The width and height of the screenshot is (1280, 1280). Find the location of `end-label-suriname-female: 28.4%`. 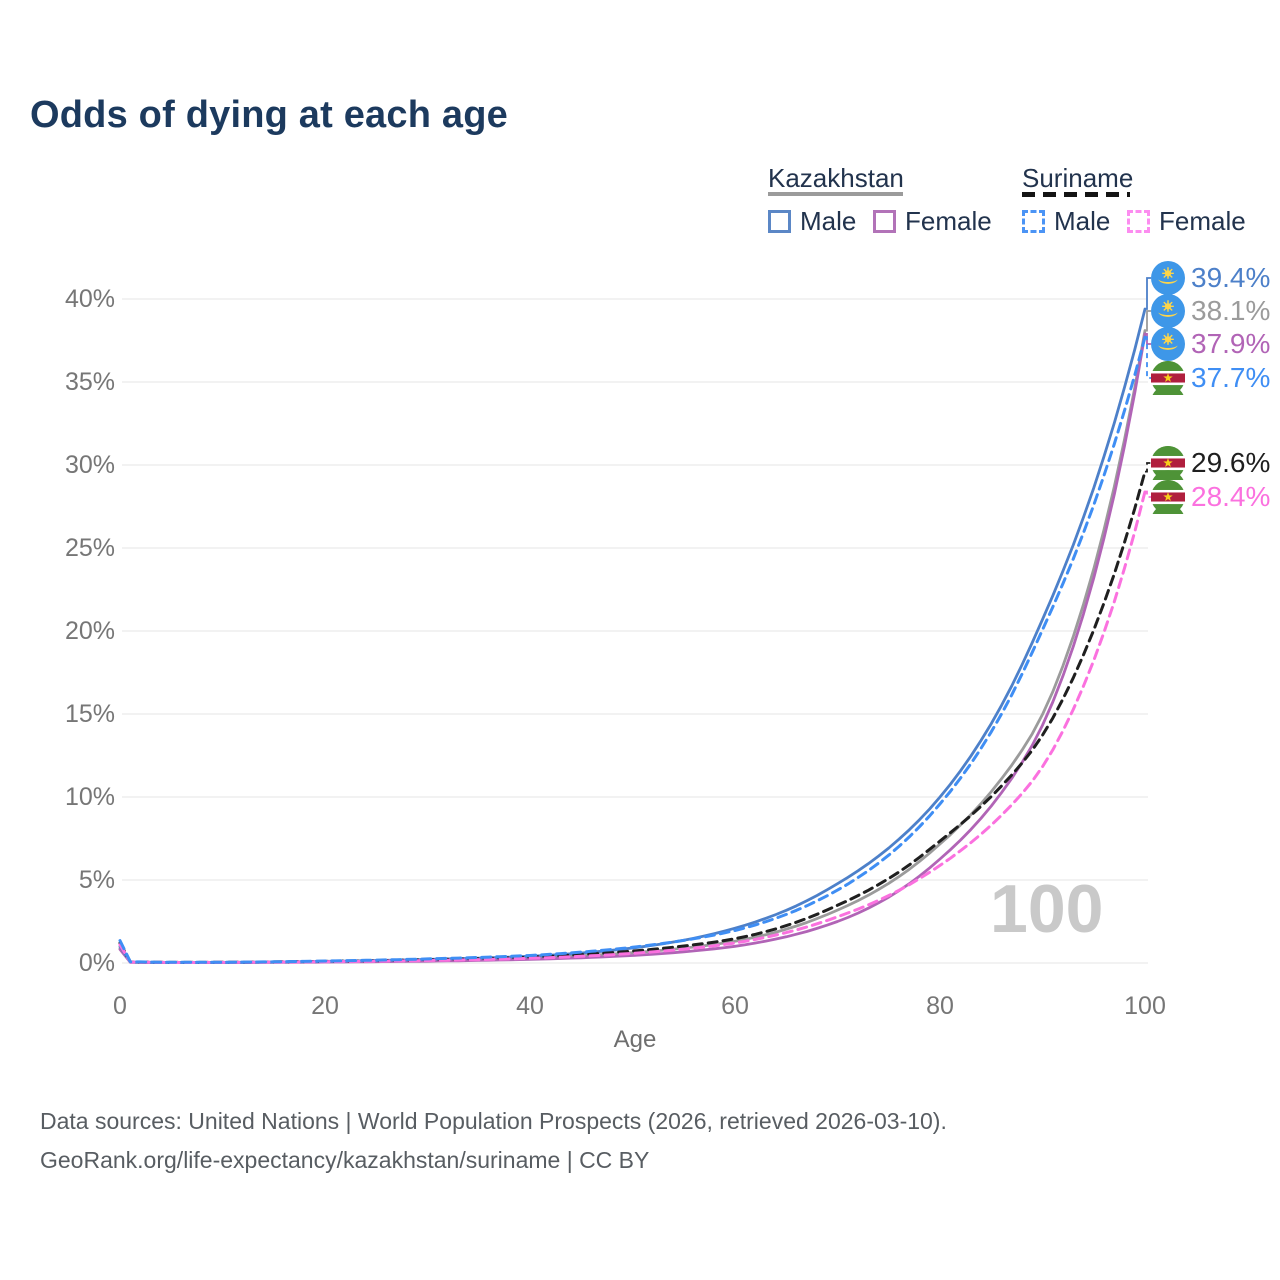

end-label-suriname-female: 28.4% is located at coordinates (1210, 497).